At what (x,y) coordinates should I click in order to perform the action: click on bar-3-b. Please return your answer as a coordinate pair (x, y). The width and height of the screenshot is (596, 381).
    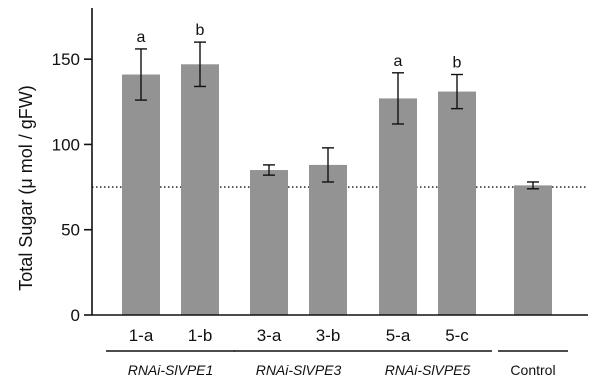
    Looking at the image, I should click on (328, 239).